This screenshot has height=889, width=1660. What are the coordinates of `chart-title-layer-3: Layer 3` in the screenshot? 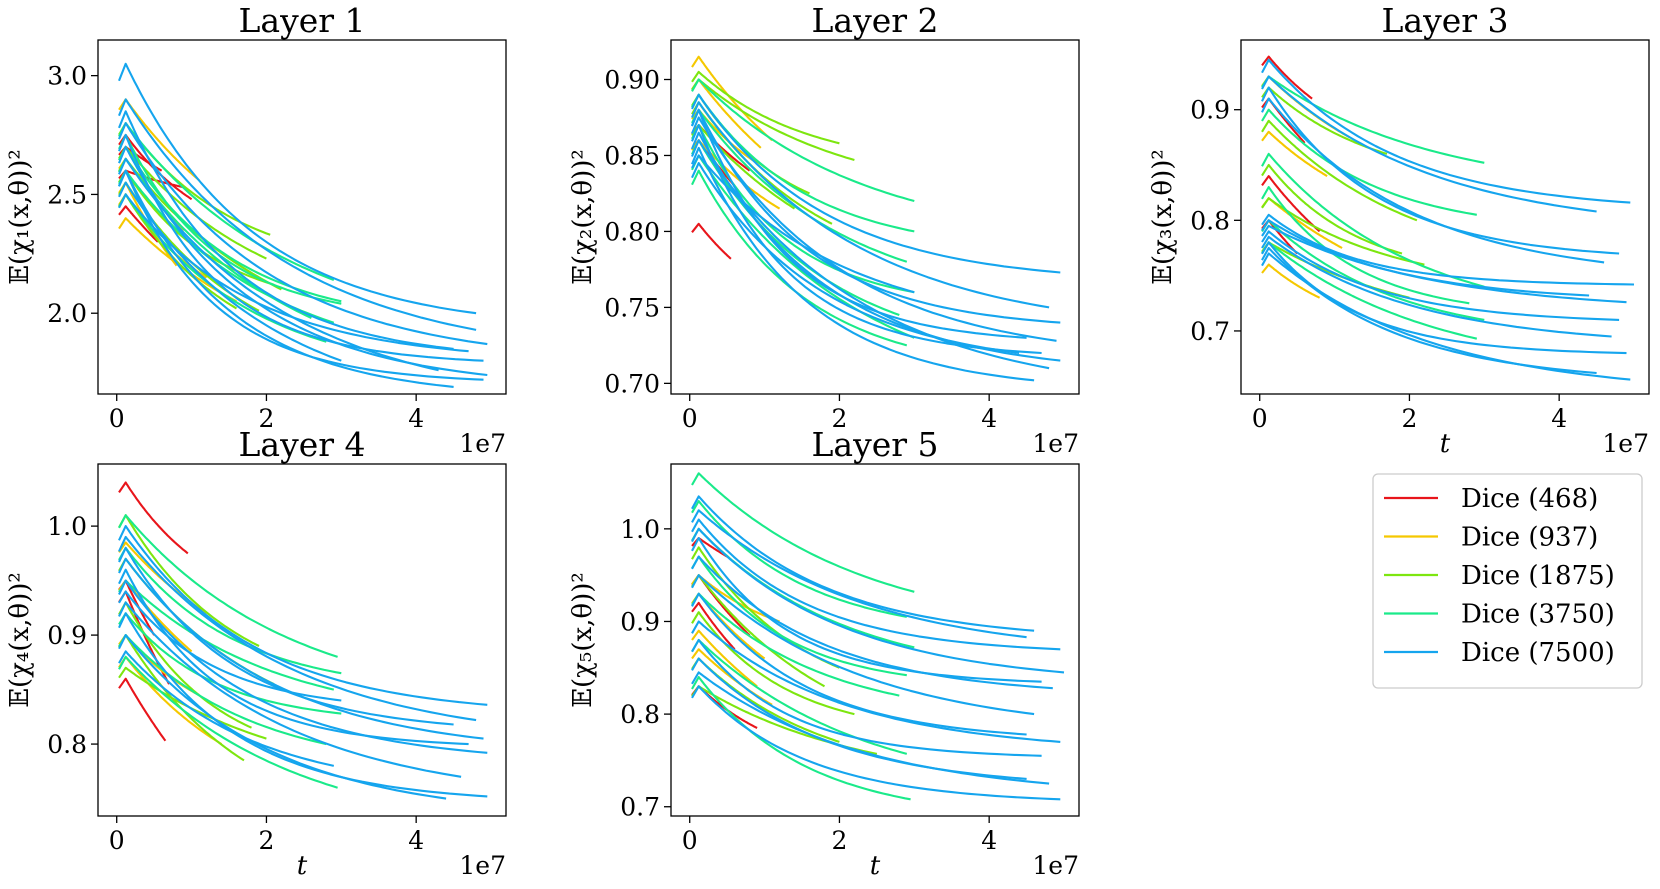 It's located at (1444, 20).